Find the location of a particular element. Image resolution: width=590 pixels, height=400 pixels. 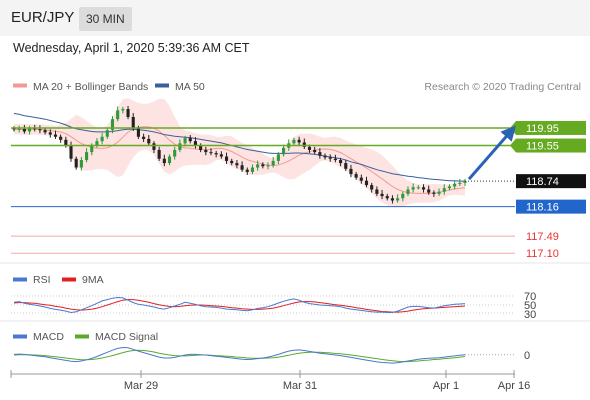

forecast-arrow is located at coordinates (491, 153).